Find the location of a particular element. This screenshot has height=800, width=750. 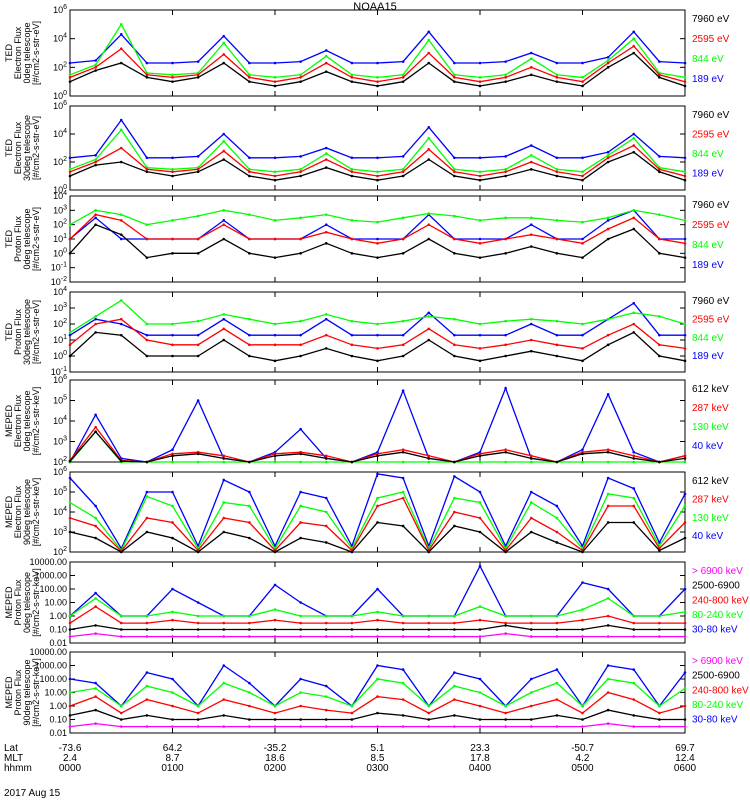

y-tick-label: 10² is located at coordinates (60, 461).